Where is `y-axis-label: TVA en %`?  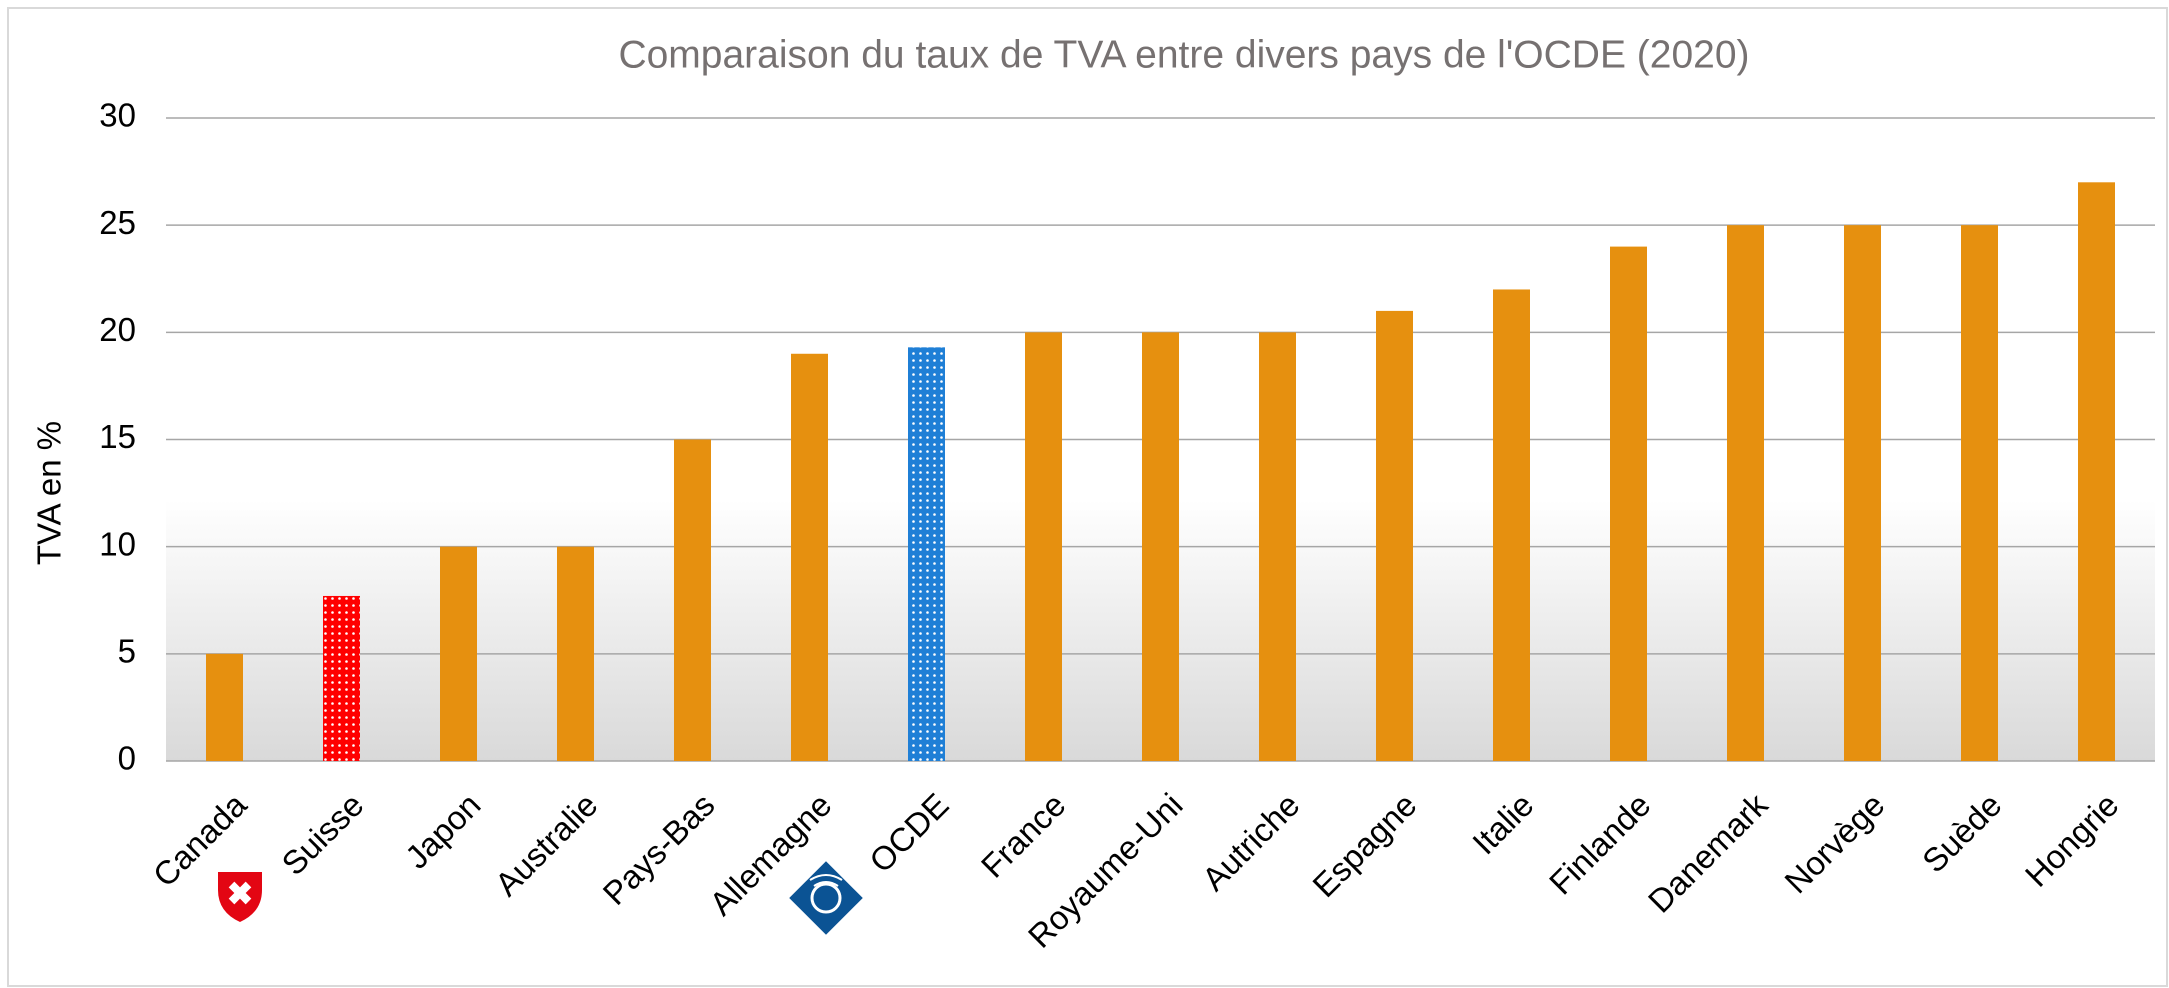 y-axis-label: TVA en % is located at coordinates (49, 493).